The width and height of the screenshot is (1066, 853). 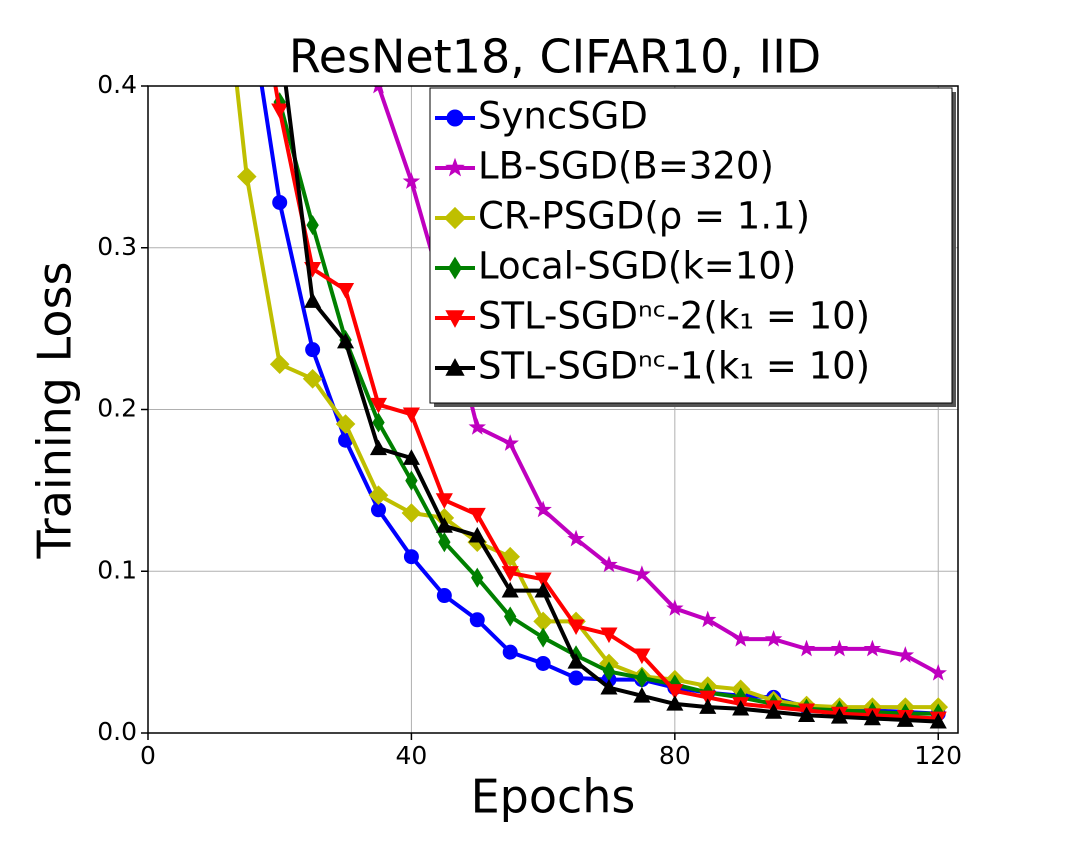 I want to click on y-tick-label: 0.0, so click(x=117, y=731).